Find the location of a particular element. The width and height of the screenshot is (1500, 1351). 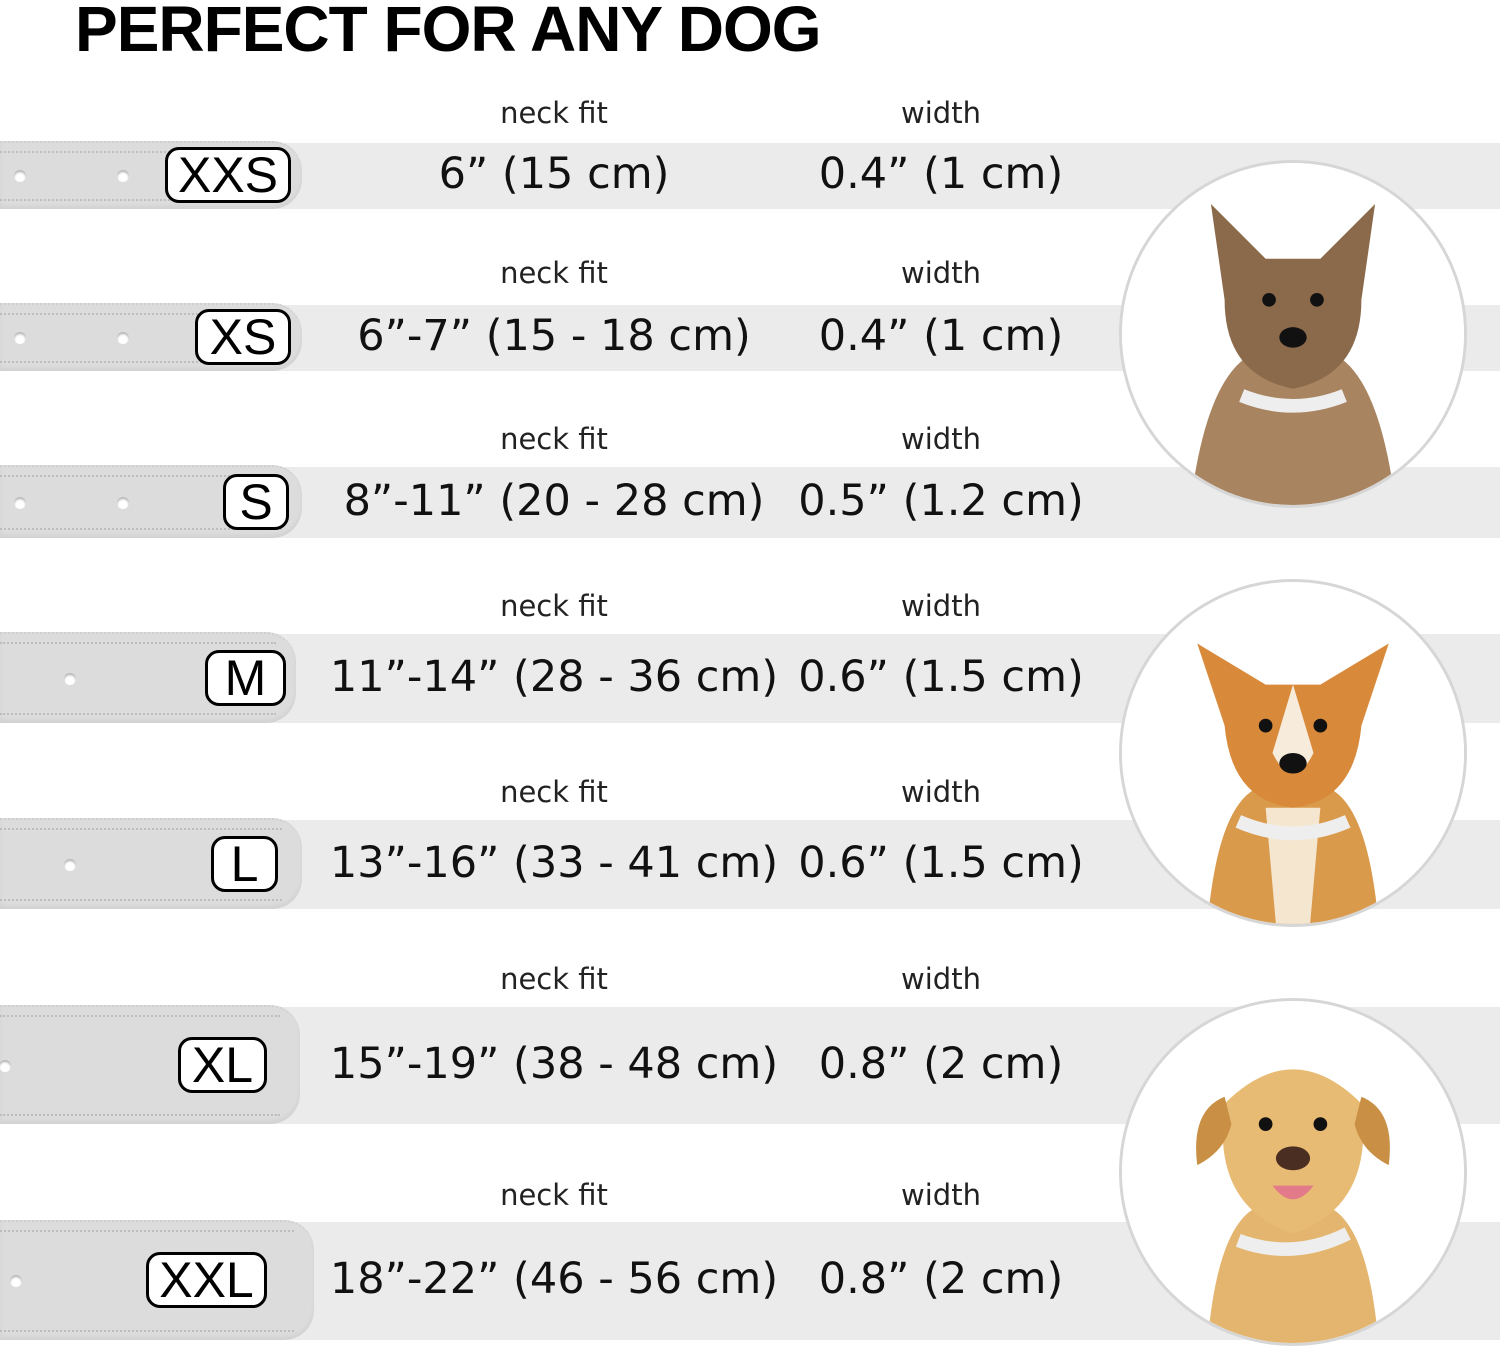

neck-fit-value: 13”-16” (33 - 41 cm) is located at coordinates (554, 862).